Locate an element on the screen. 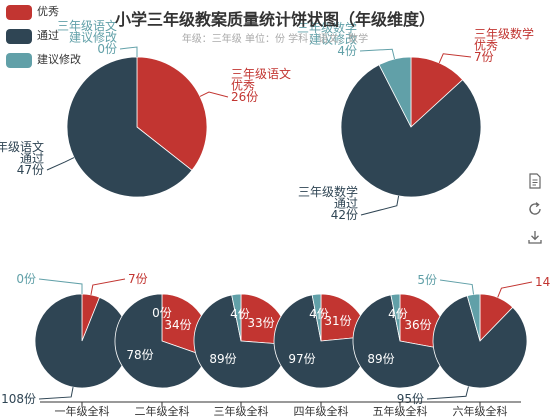 Image resolution: width=550 pixels, height=420 pixels. slice-label: 14份 is located at coordinates (542, 282).